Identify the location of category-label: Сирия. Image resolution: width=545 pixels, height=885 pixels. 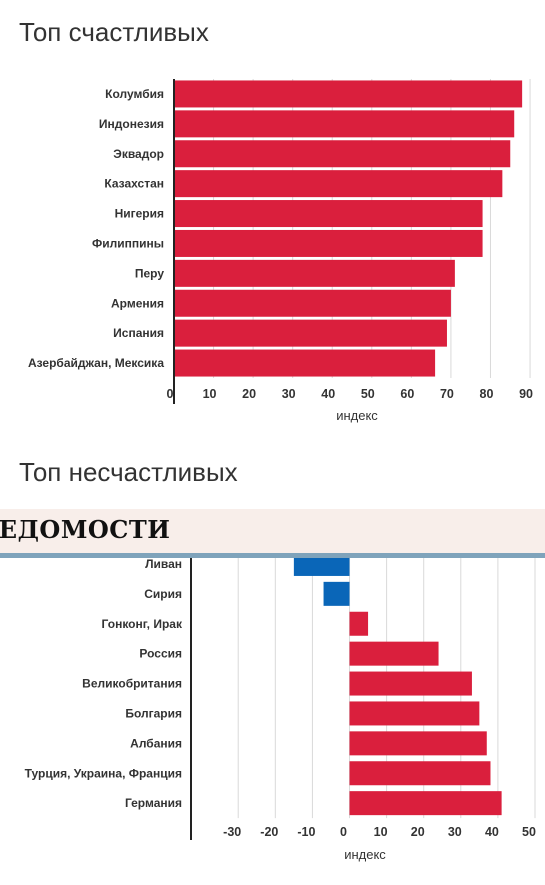
(163, 594).